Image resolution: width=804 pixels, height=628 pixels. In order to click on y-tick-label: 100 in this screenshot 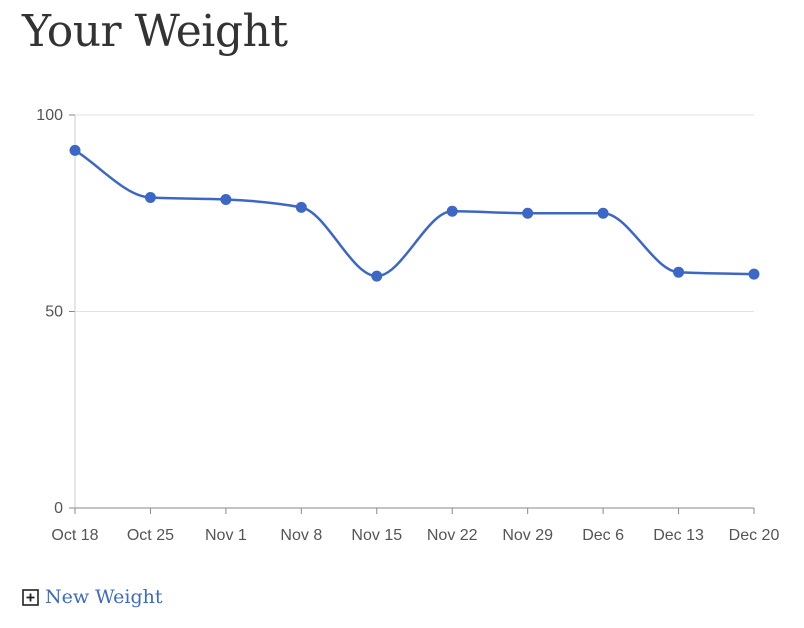, I will do `click(49, 115)`.